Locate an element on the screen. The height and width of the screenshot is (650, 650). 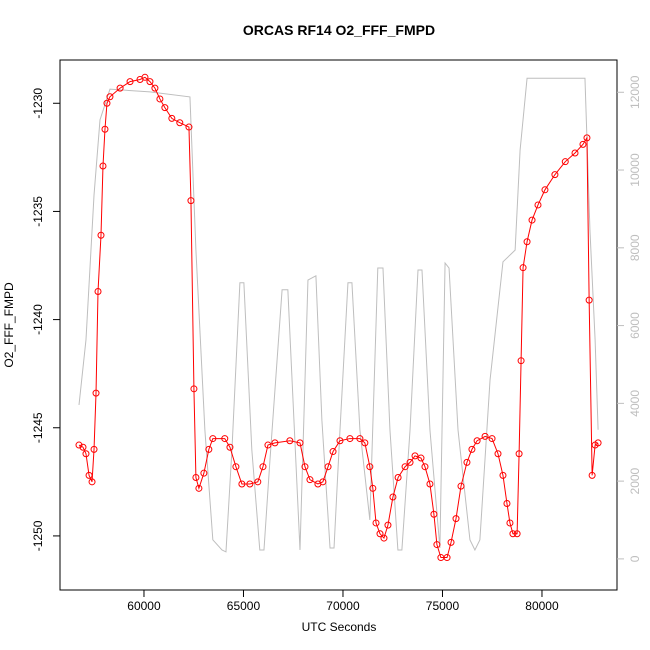
x-tick-label: 60000 is located at coordinates (144, 606).